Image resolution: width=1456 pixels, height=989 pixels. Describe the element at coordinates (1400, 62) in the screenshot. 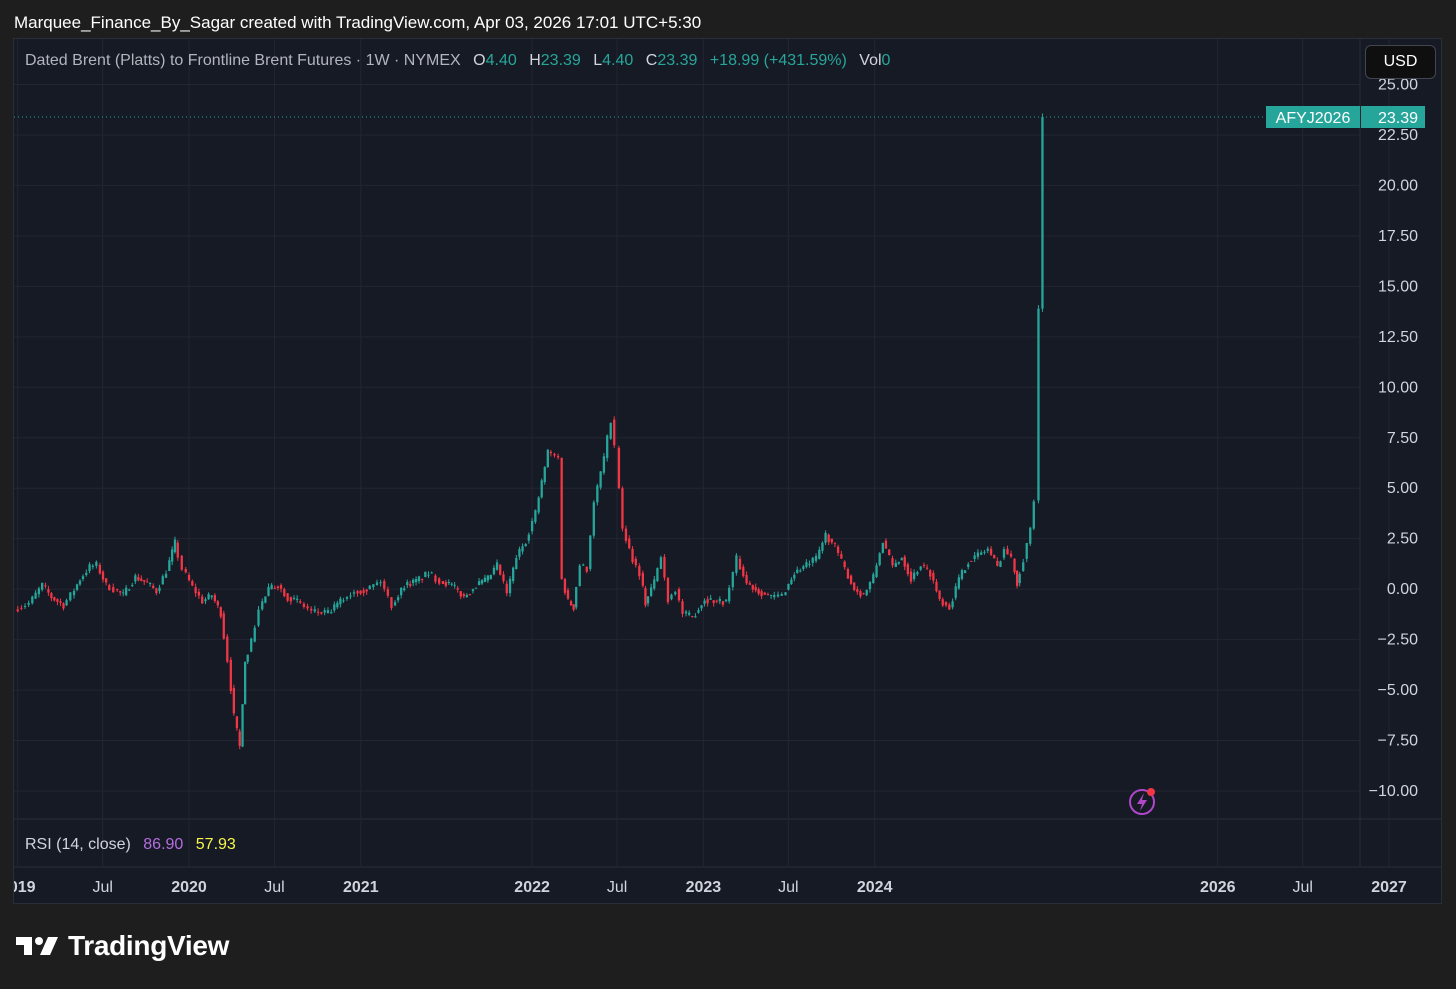

I see `currency-button: USD` at that location.